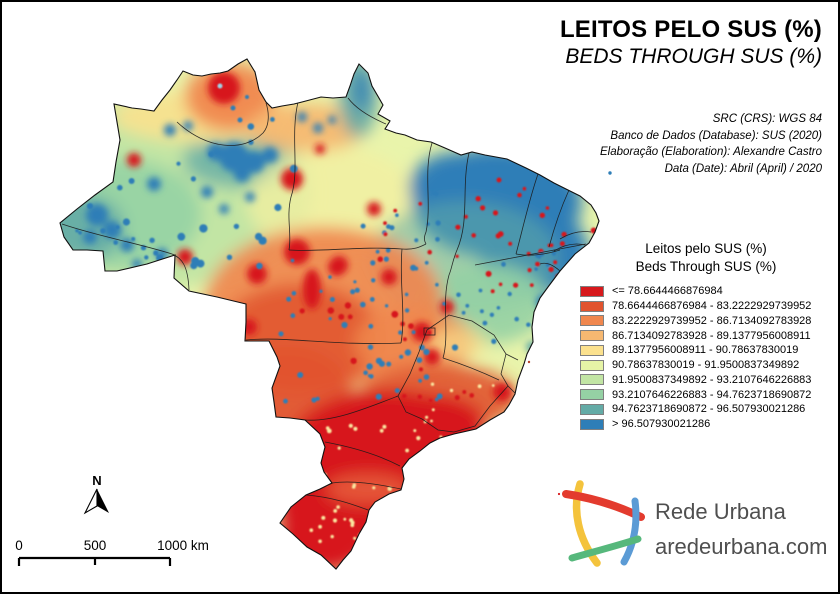 The width and height of the screenshot is (840, 594). Describe the element at coordinates (693, 56) in the screenshot. I see `map-title-en: BEDS THROUGH SUS (%)` at that location.